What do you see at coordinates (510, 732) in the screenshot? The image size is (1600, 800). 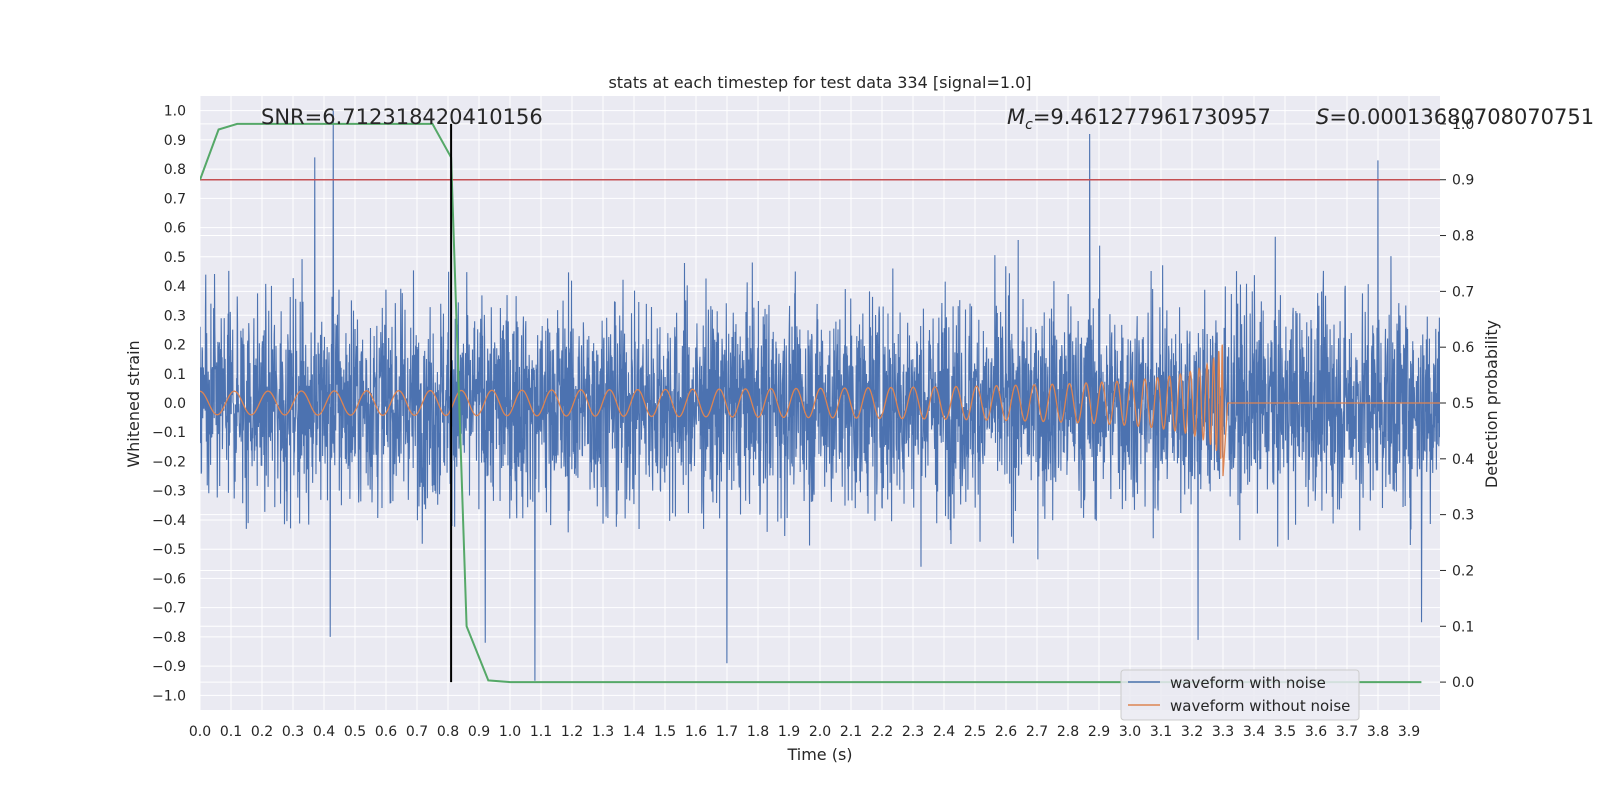 I see `x-tick-label: 1.0` at bounding box center [510, 732].